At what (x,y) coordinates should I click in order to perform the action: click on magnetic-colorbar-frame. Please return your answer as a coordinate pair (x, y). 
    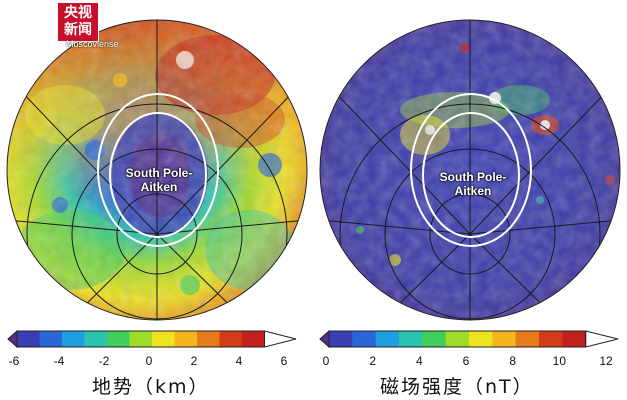
    Looking at the image, I should click on (457, 339).